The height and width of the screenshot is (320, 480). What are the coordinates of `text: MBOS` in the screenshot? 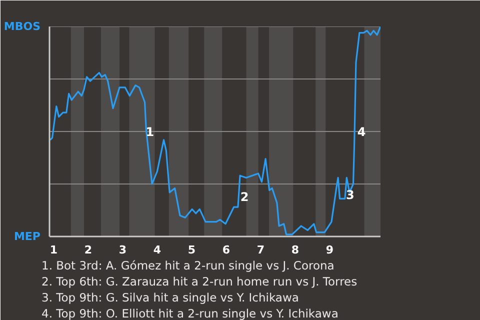 It's located at (22, 26).